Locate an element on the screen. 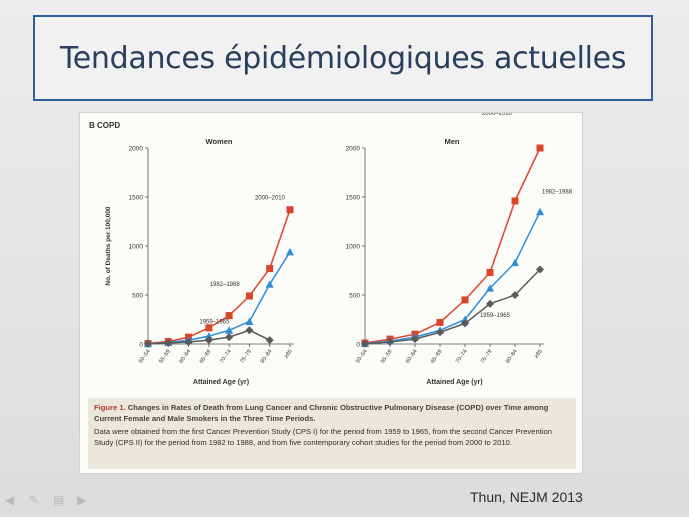 This screenshot has height=517, width=689. slide-title-box: Tendances épidémiologiques actuelles is located at coordinates (343, 58).